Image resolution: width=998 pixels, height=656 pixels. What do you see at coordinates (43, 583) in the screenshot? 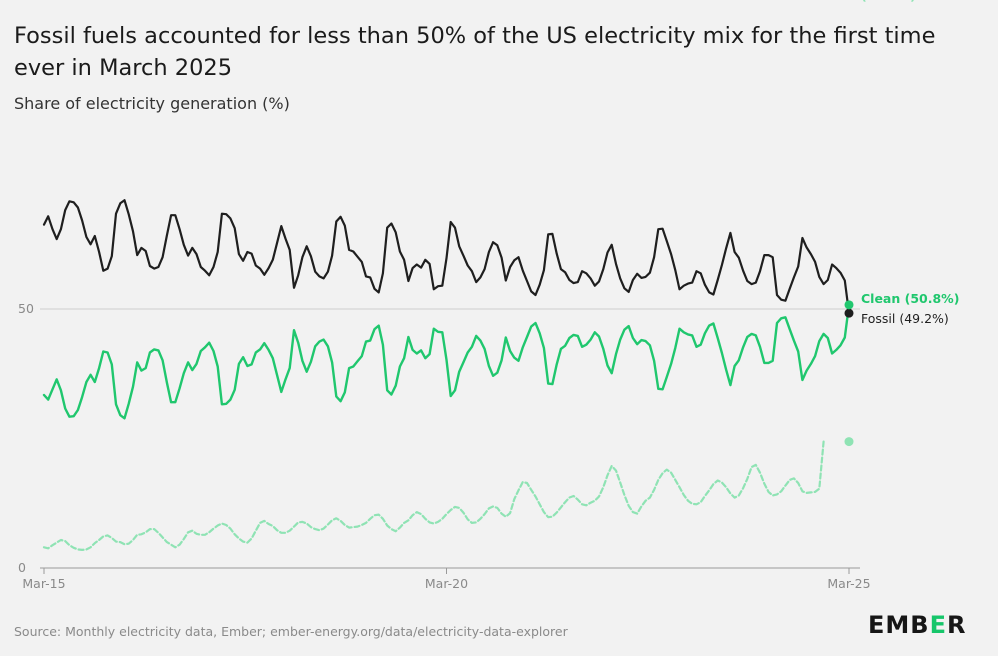
I see `x-tick-label: Mar-15` at bounding box center [43, 583].